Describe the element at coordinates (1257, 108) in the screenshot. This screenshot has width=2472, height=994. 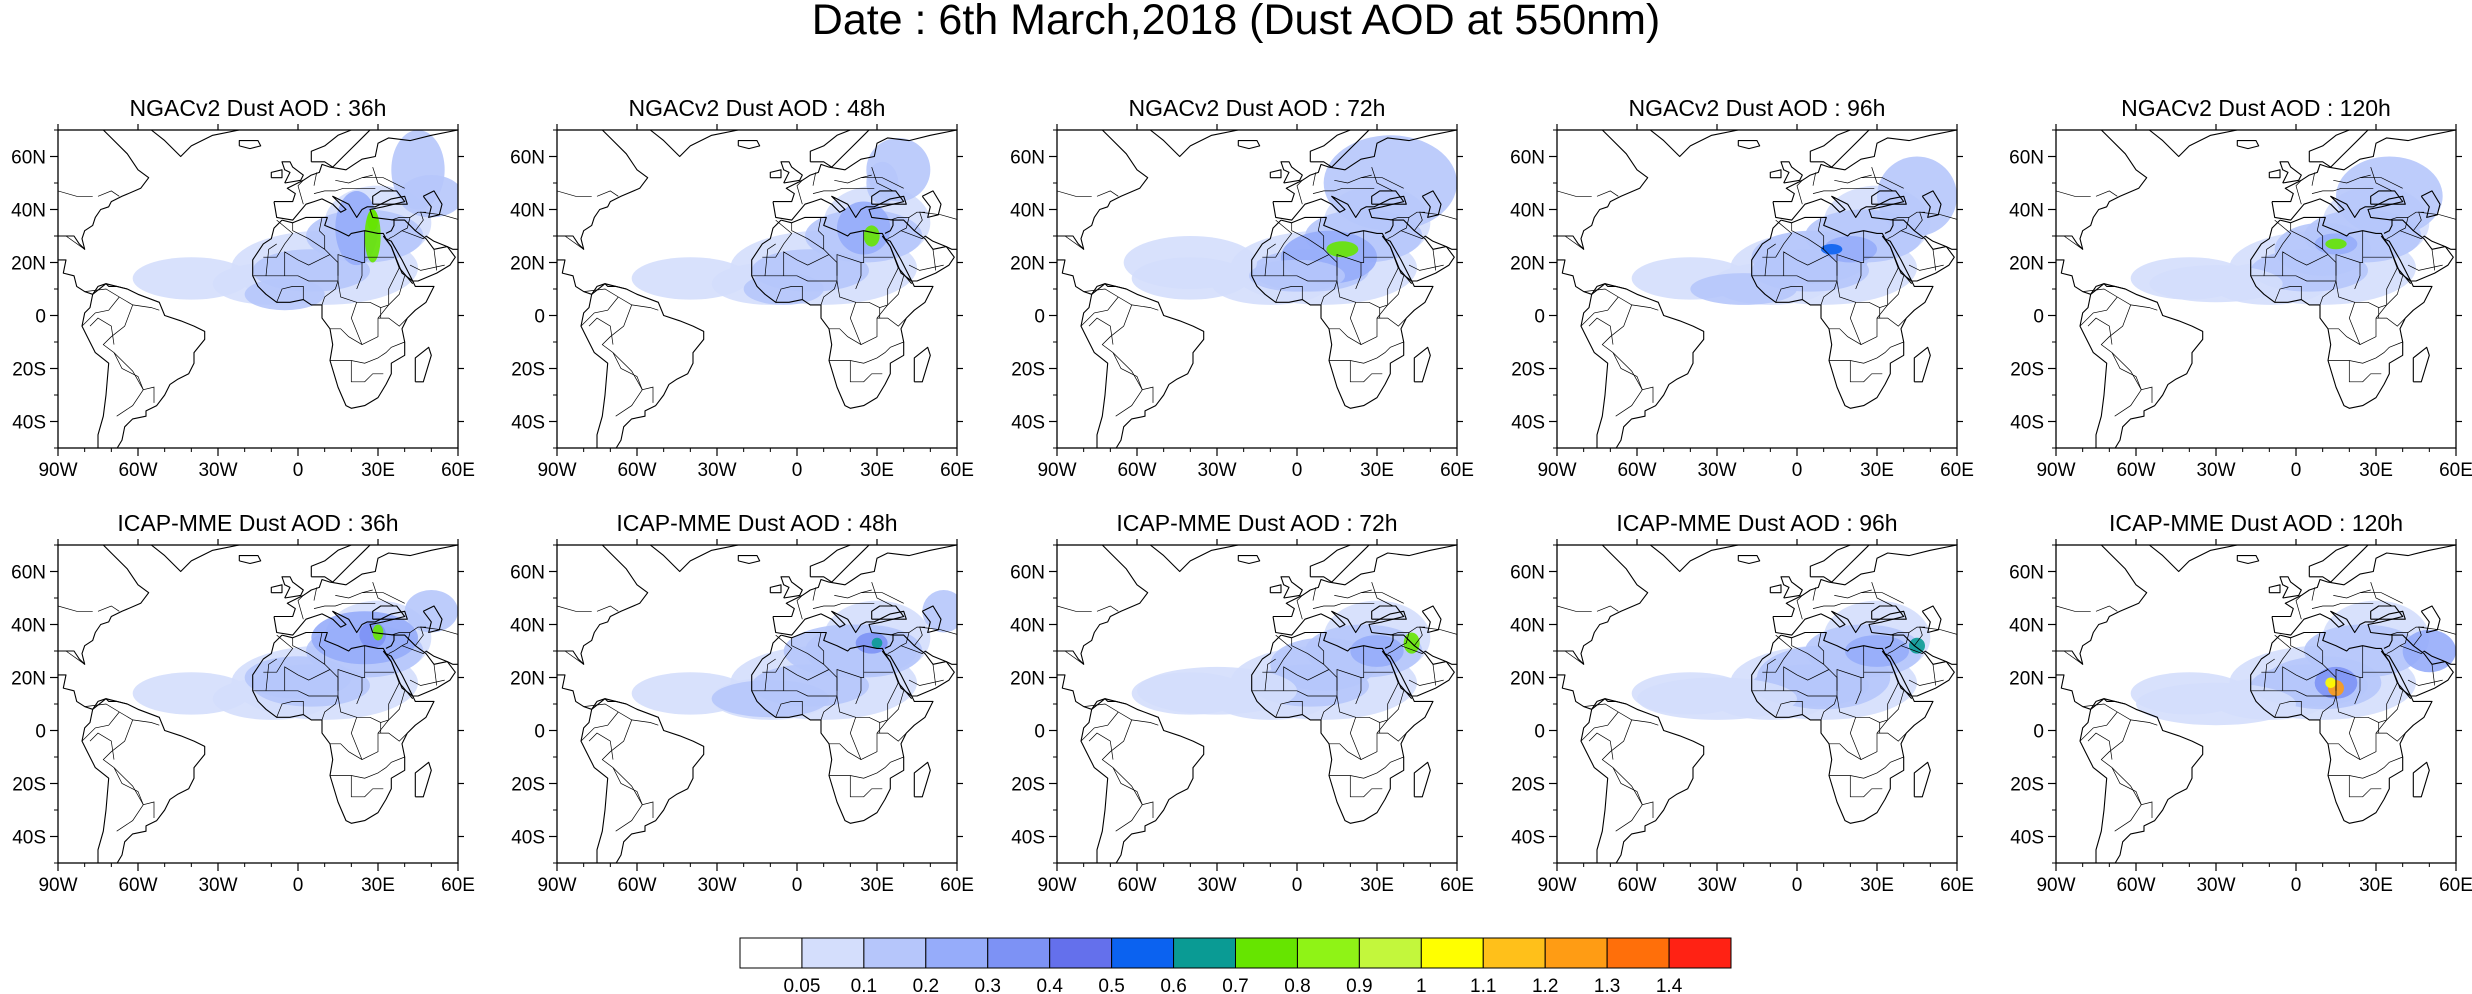
I see `panel-title: NGACv2 Dust AOD : 72h` at that location.